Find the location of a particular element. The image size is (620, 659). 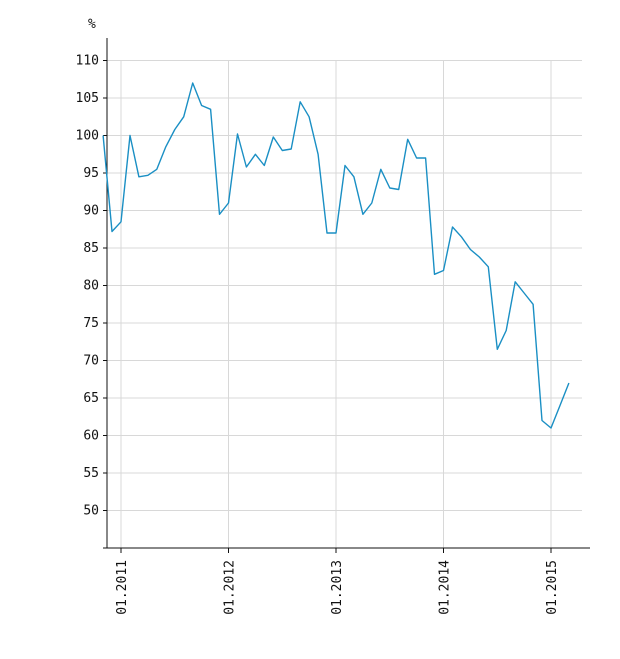

x-tick-label: 01.2011 is located at coordinates (122, 587).